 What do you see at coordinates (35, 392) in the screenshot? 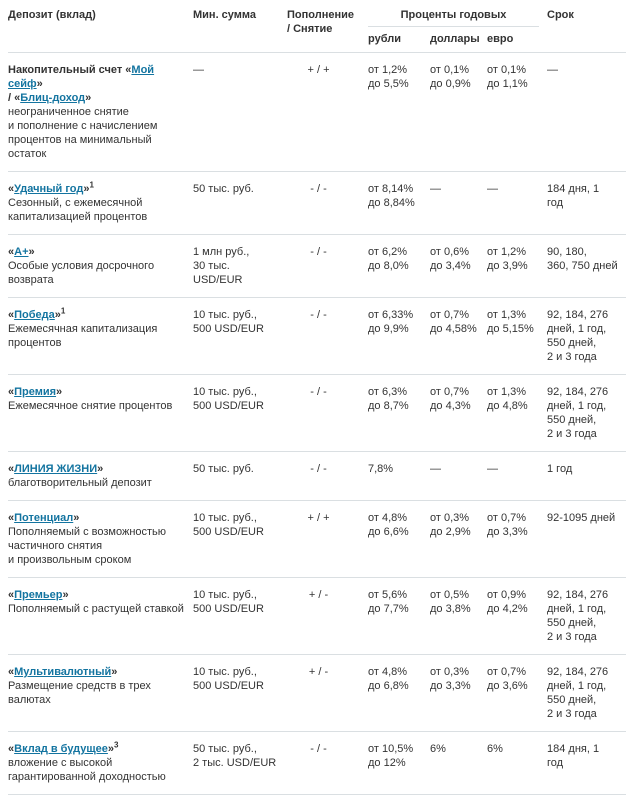
I see `deposit-link: Премия` at bounding box center [35, 392].